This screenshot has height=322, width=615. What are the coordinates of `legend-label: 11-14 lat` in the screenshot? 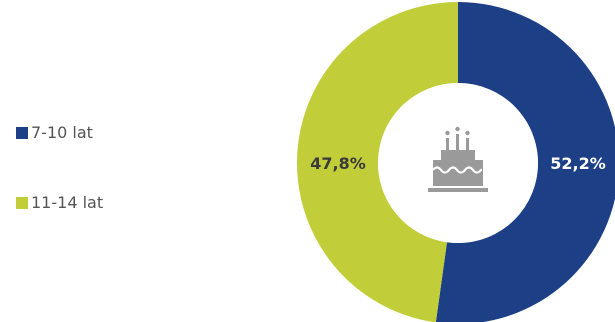 It's located at (67, 202).